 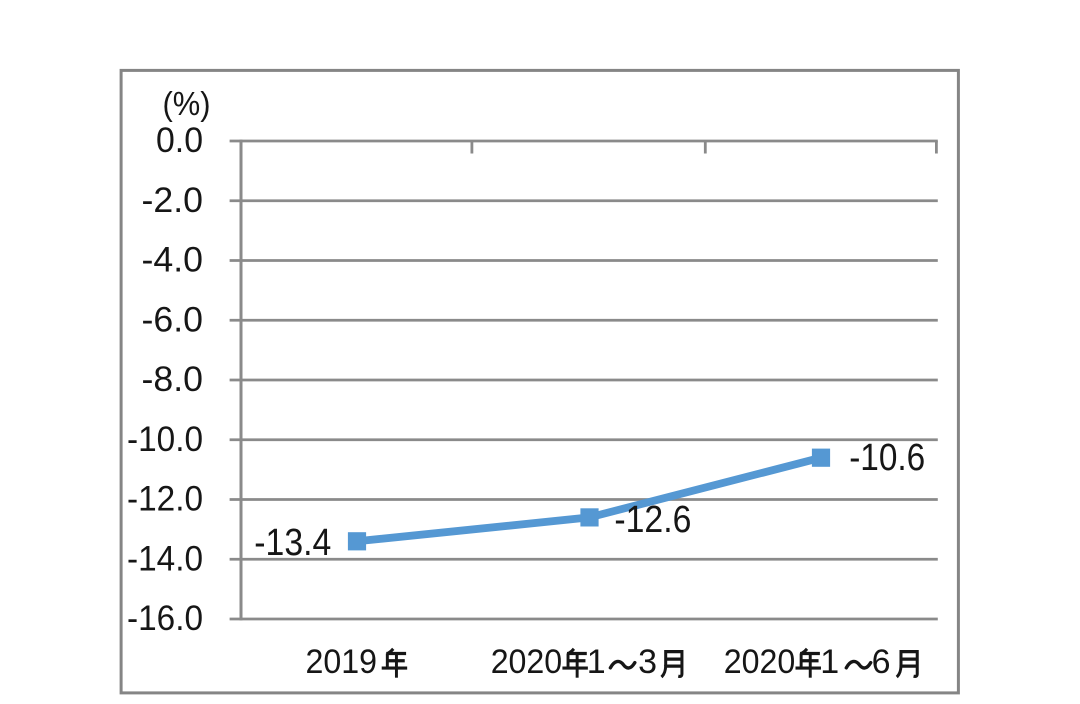 I want to click on svg-text: -10.0, so click(x=165, y=439).